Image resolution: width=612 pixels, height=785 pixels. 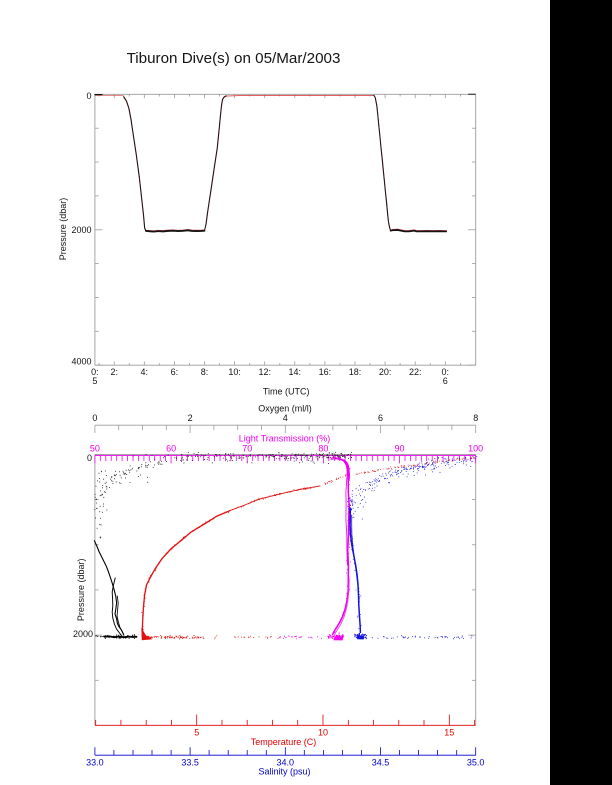 I want to click on svg-text: 8:, so click(x=205, y=372).